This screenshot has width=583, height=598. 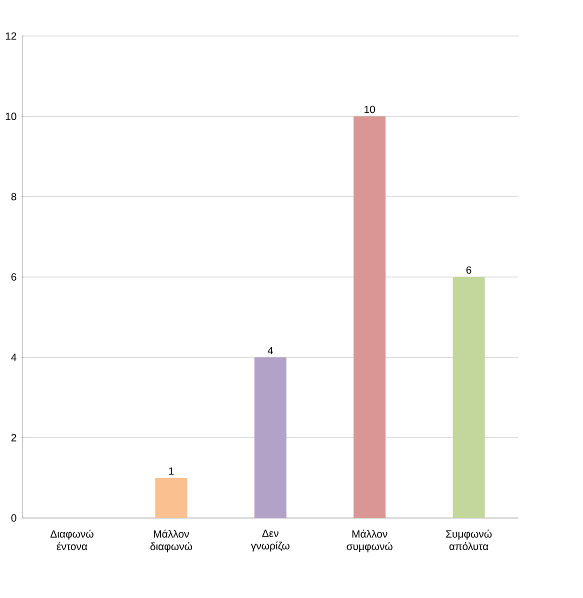 What do you see at coordinates (13, 438) in the screenshot?
I see `y-tick-label: 2` at bounding box center [13, 438].